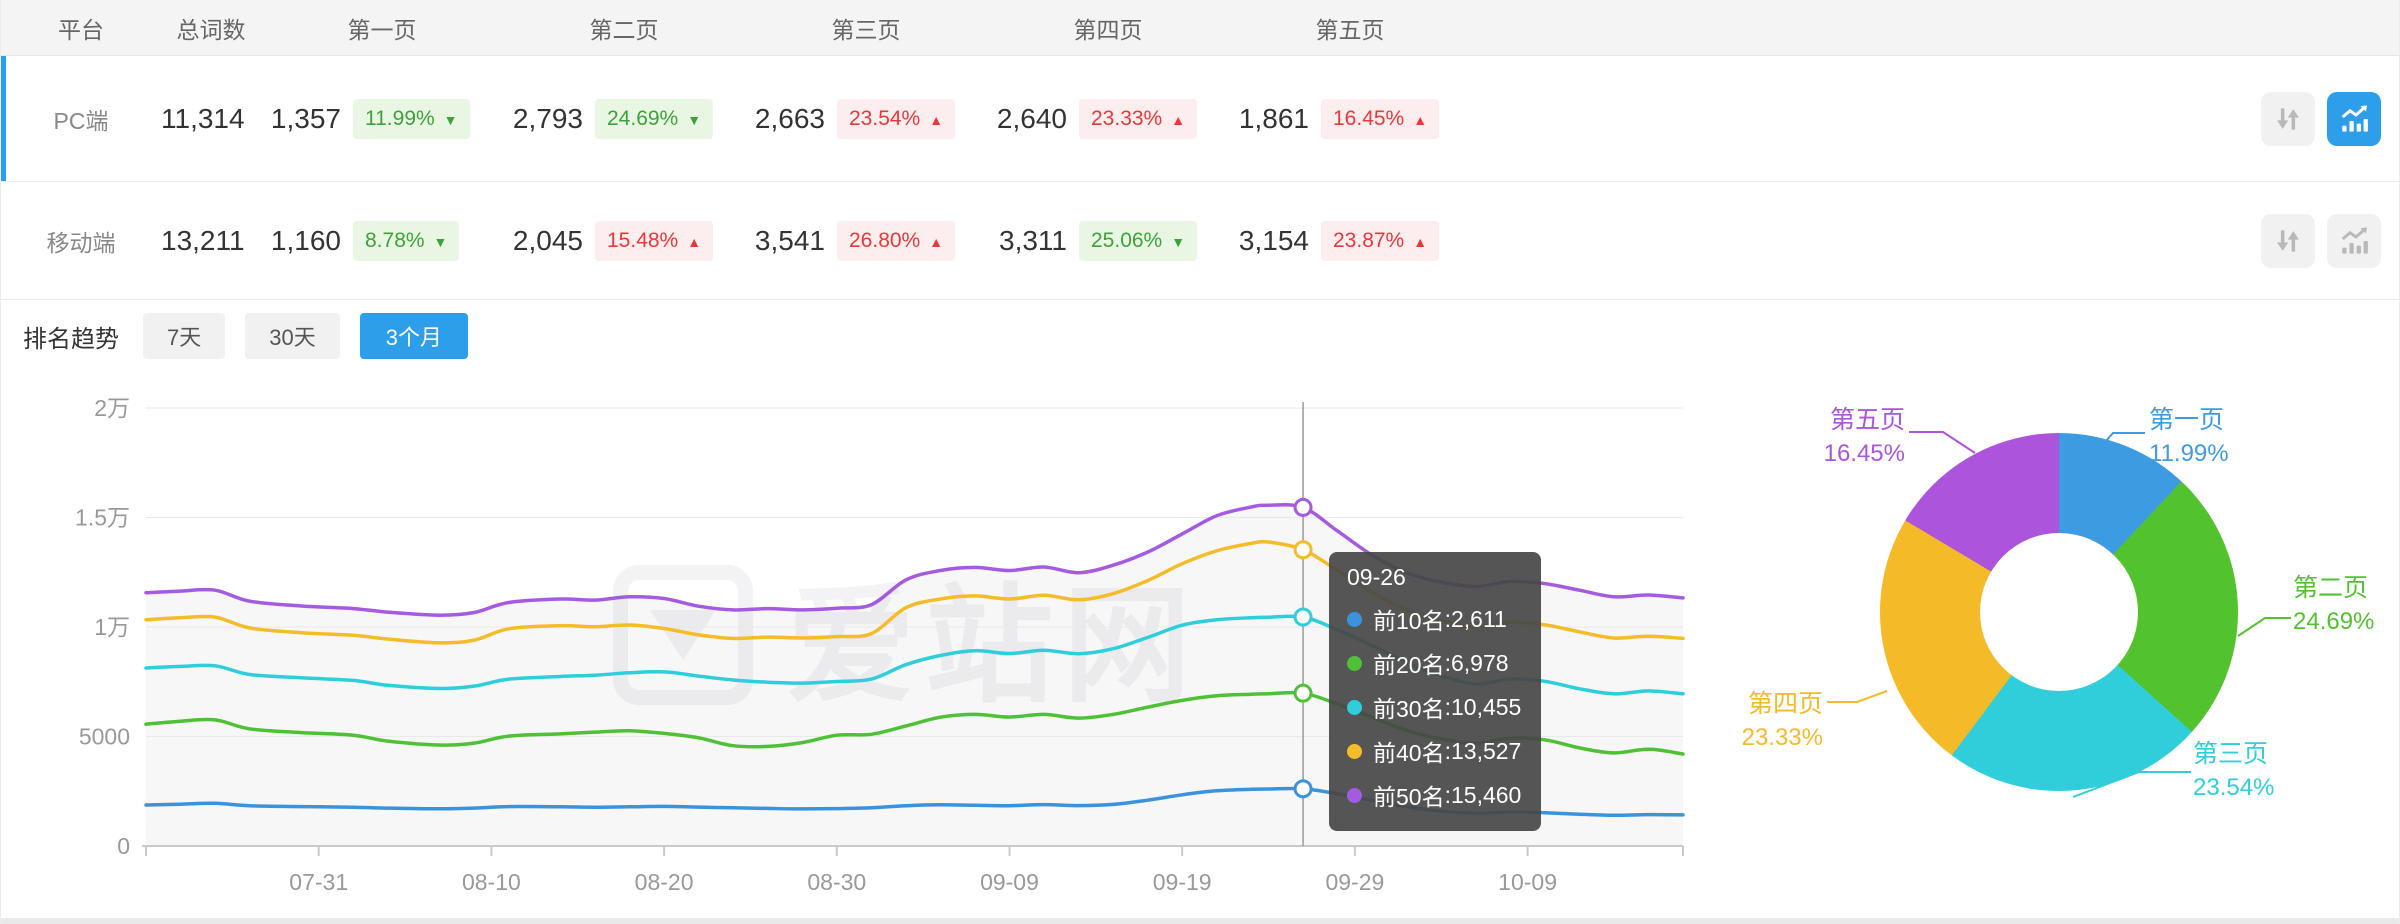 The image size is (2400, 924). I want to click on pie-leader-page2, so click(2264, 627).